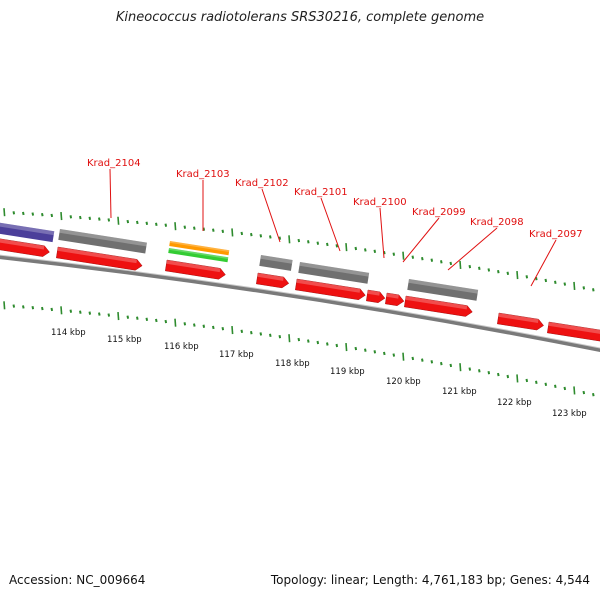 The image size is (600, 600). I want to click on scale-label: 123 kbp, so click(569, 414).